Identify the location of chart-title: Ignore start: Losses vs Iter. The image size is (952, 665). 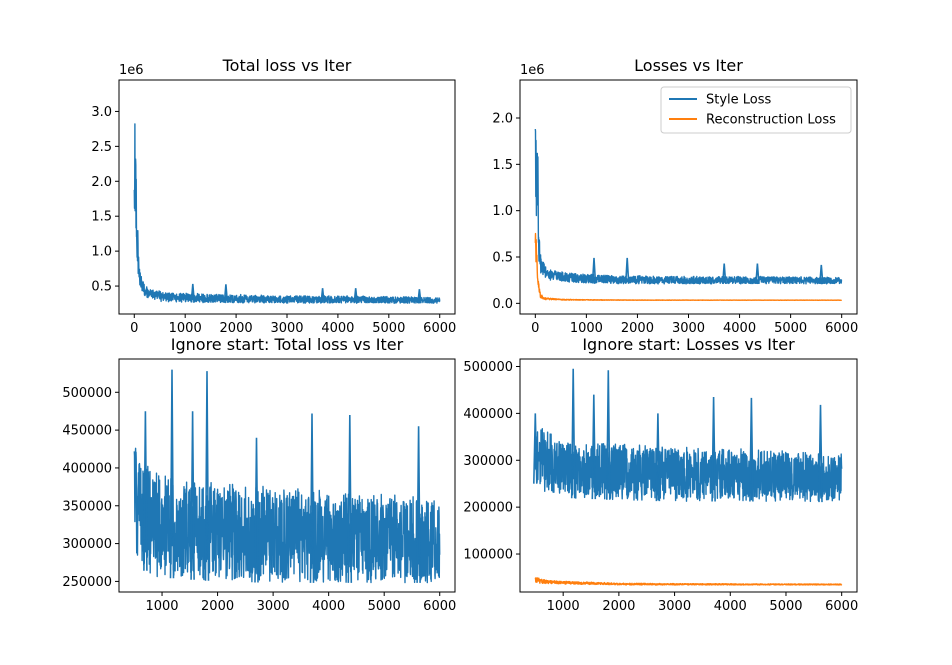
(688, 344).